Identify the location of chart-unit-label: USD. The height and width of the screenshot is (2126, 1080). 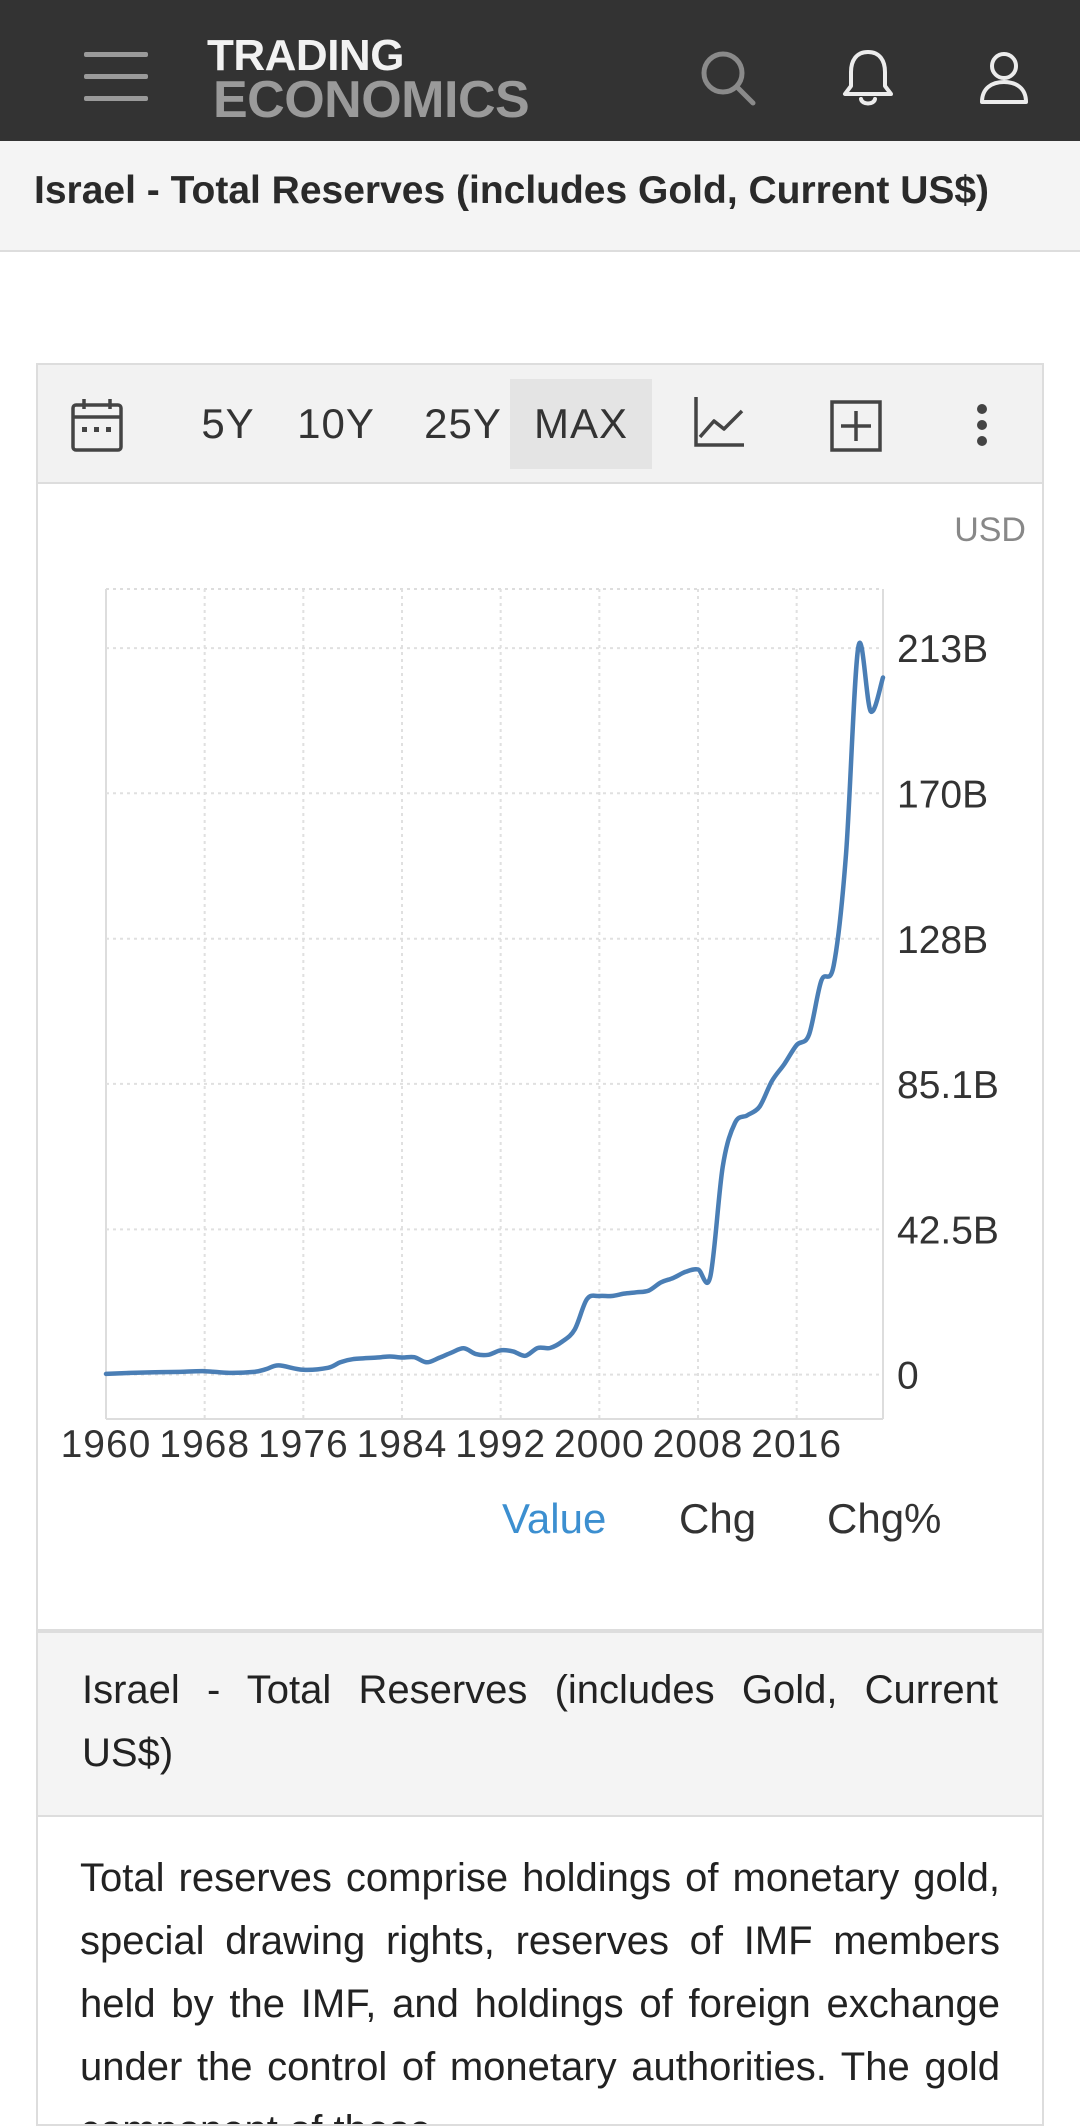
(990, 530).